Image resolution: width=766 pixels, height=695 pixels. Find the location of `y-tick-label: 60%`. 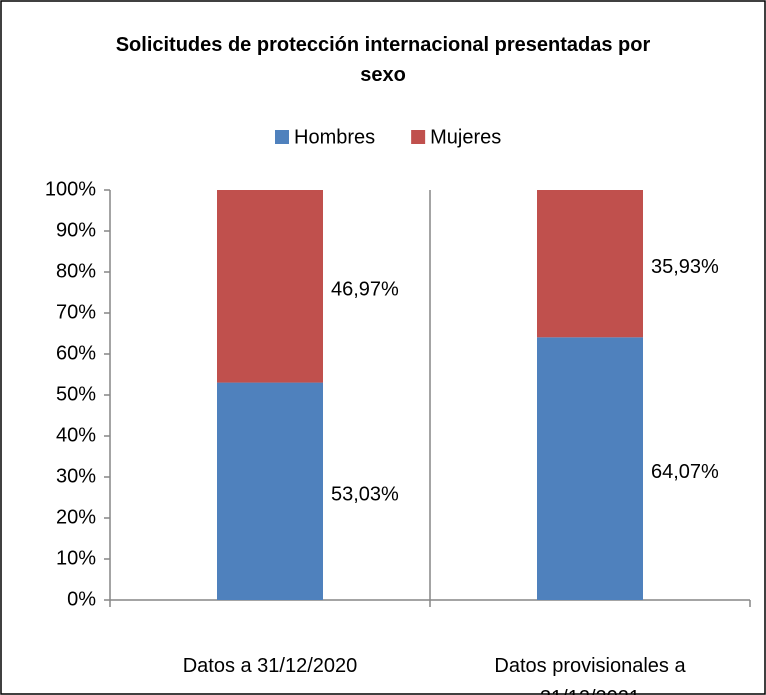

y-tick-label: 60% is located at coordinates (76, 353).